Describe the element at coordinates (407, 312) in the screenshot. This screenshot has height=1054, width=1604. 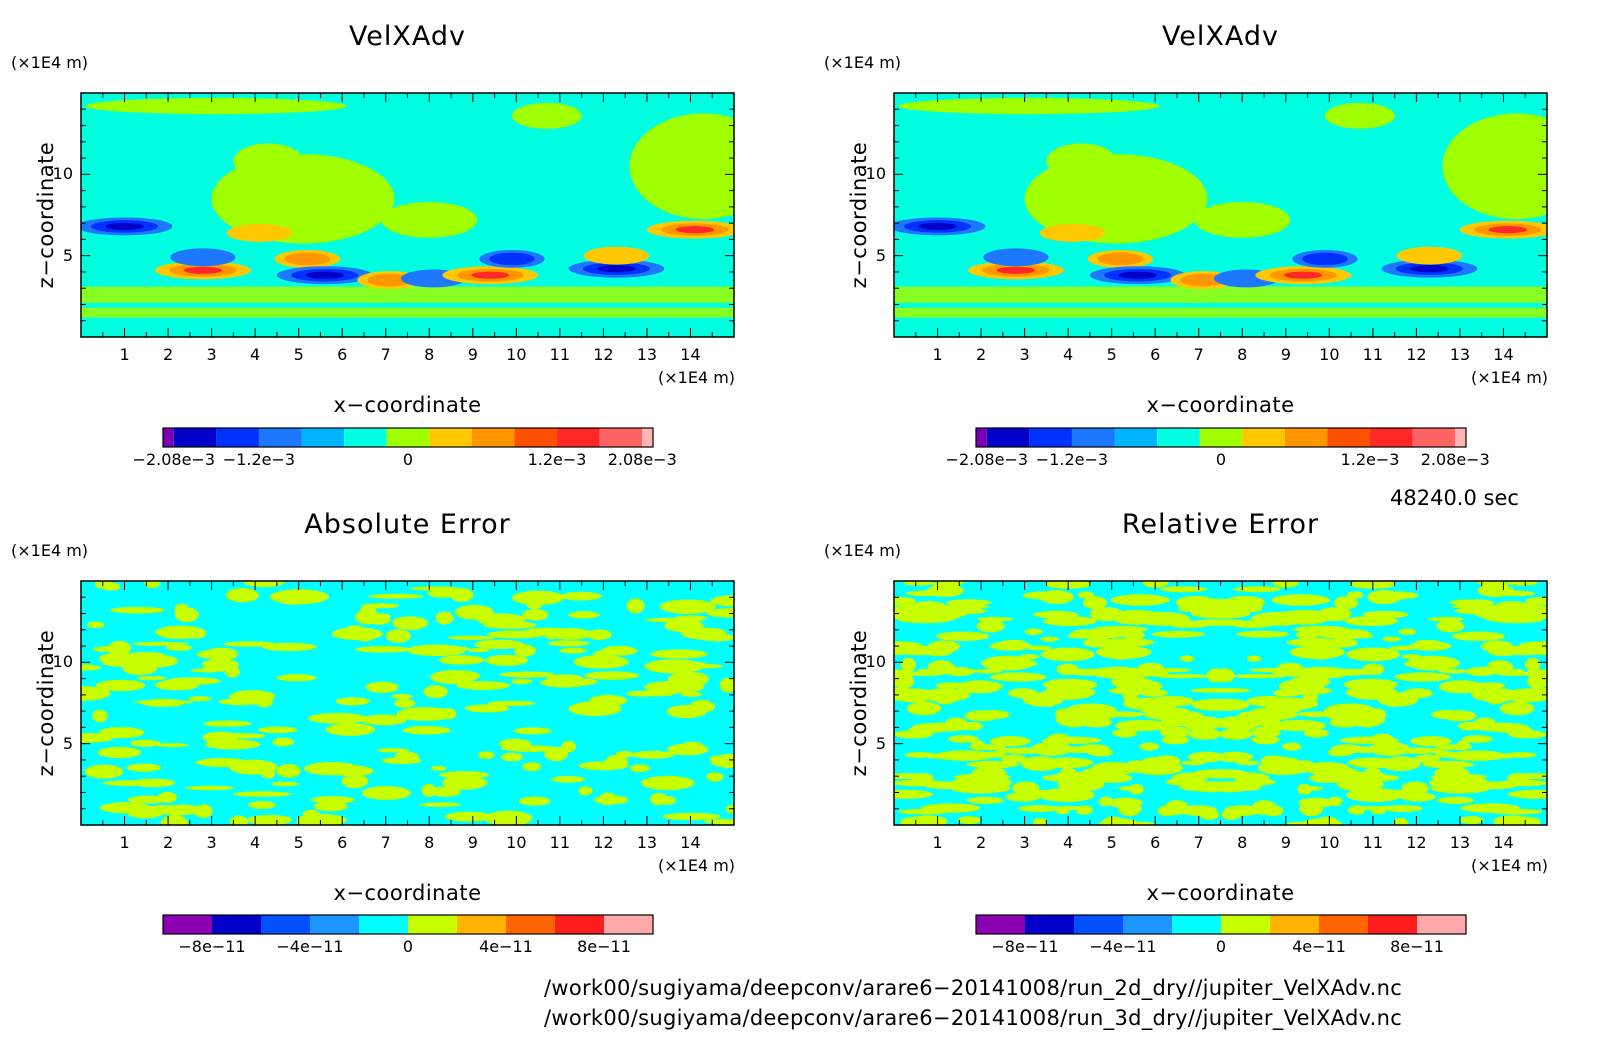
I see `field-band` at that location.